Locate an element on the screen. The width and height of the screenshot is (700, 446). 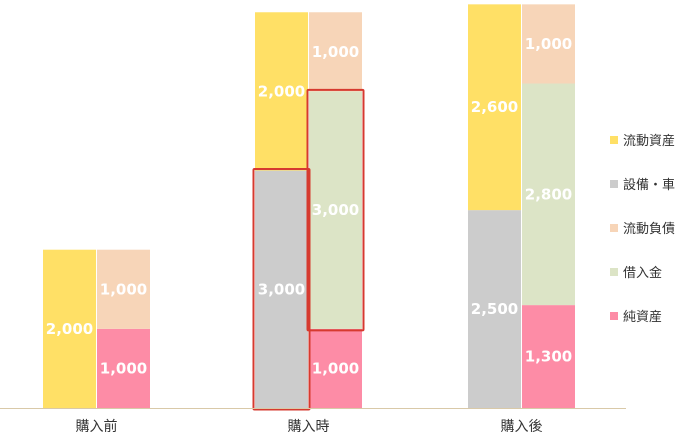
data-label-liability-2-2: 1,000 is located at coordinates (548, 44).